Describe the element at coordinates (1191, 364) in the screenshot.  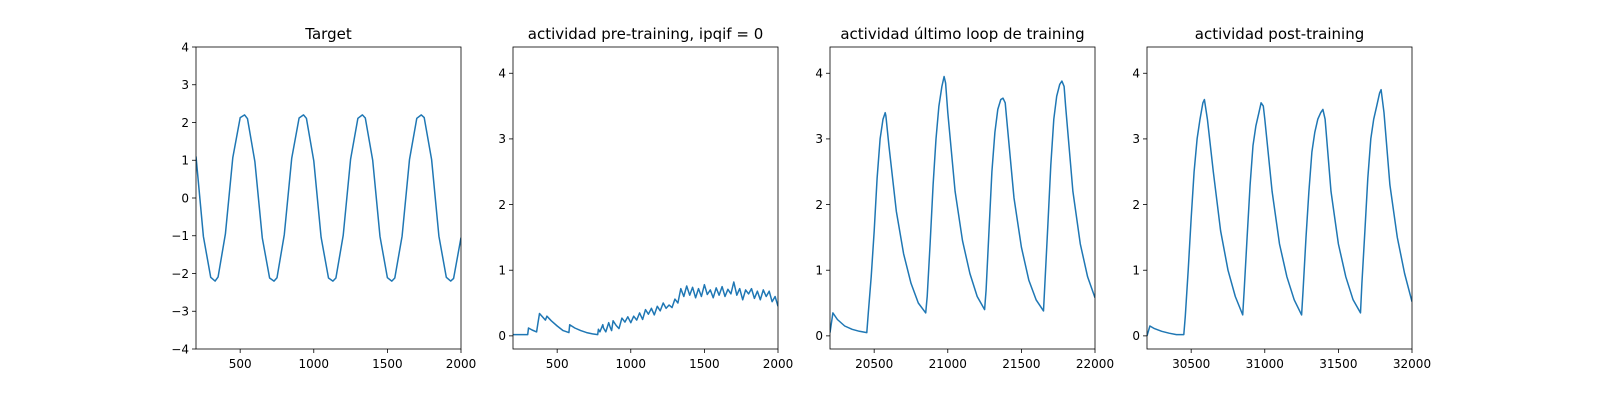
I see `x-tick-label: 30500` at that location.